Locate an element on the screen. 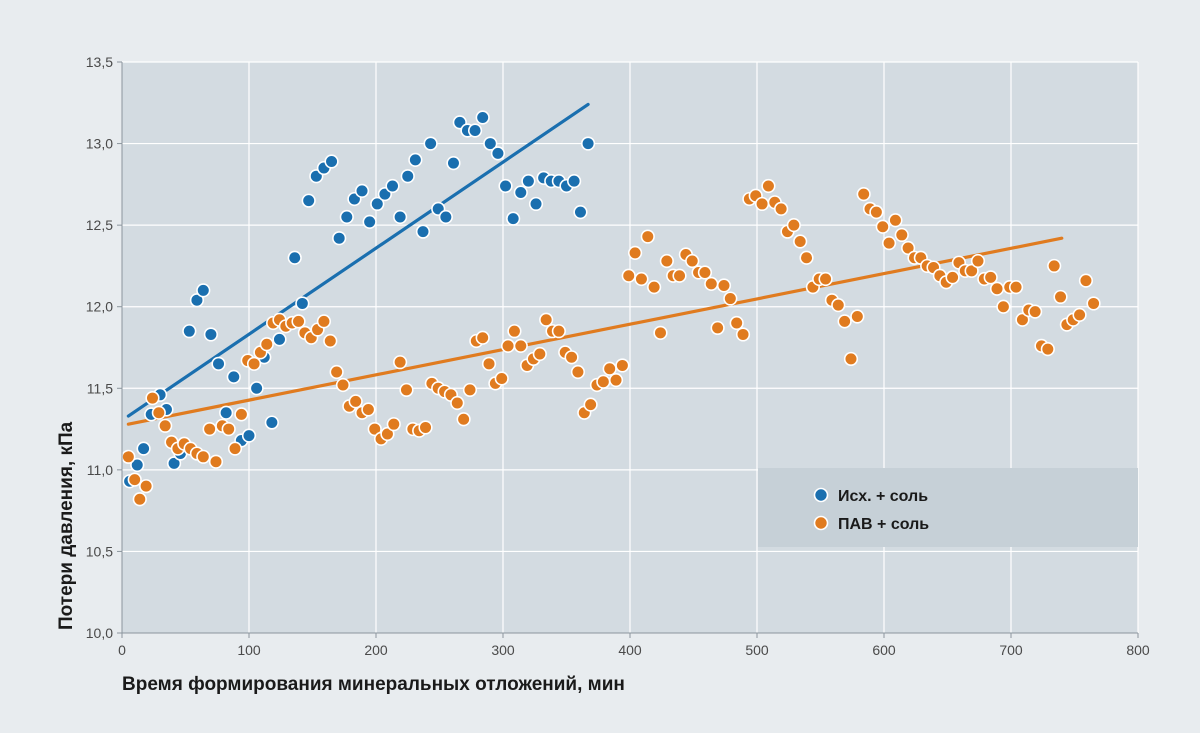 Image resolution: width=1200 pixels, height=733 pixels. y-tick-label: 11,0 is located at coordinates (100, 470).